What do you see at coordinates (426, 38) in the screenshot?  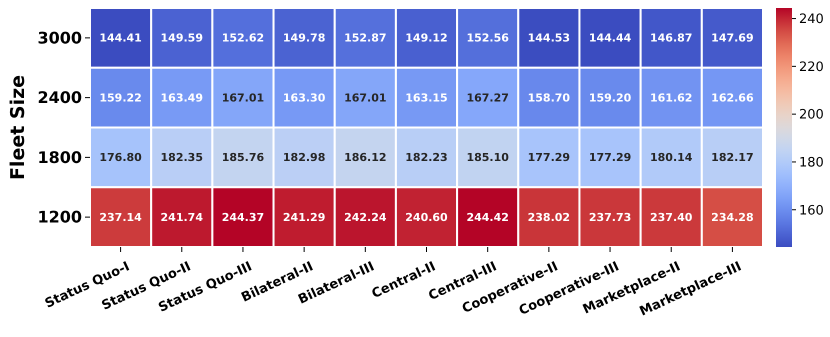 I see `data-label: 149.12` at bounding box center [426, 38].